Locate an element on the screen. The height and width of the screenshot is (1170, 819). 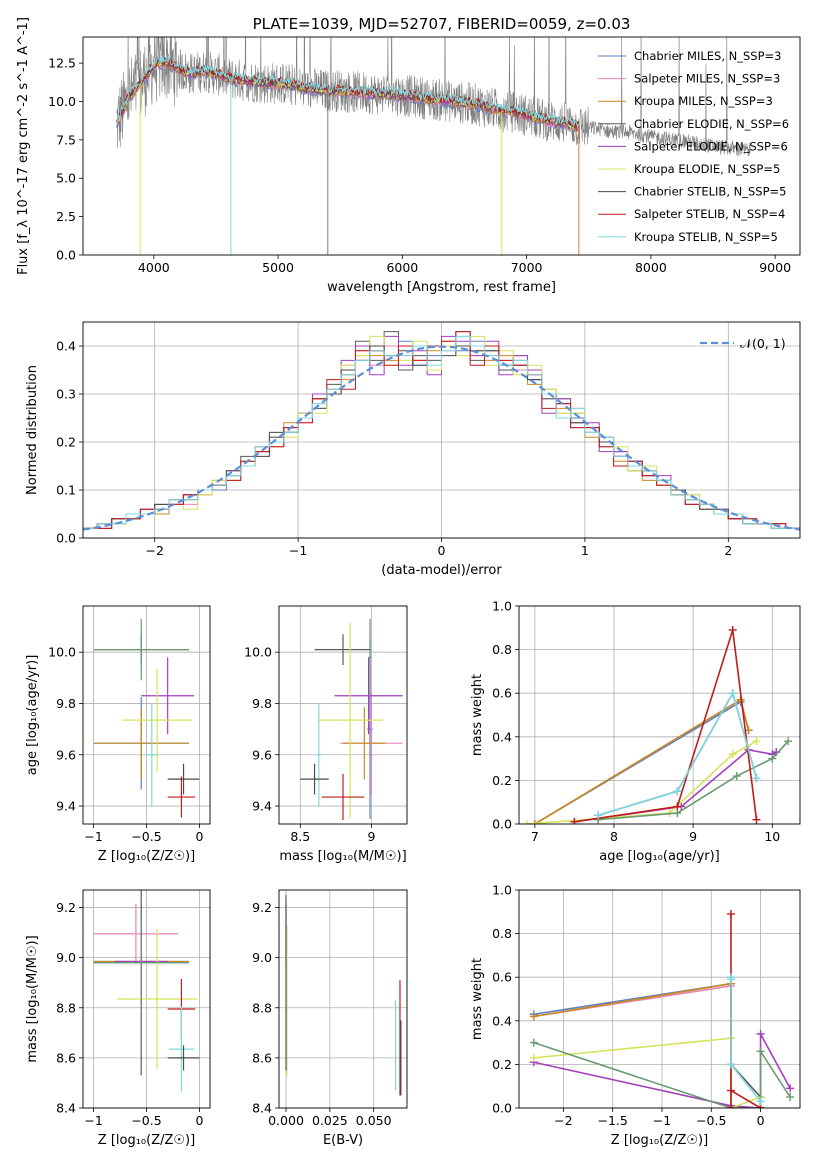
x-tick-label: −1.5 is located at coordinates (612, 1120).